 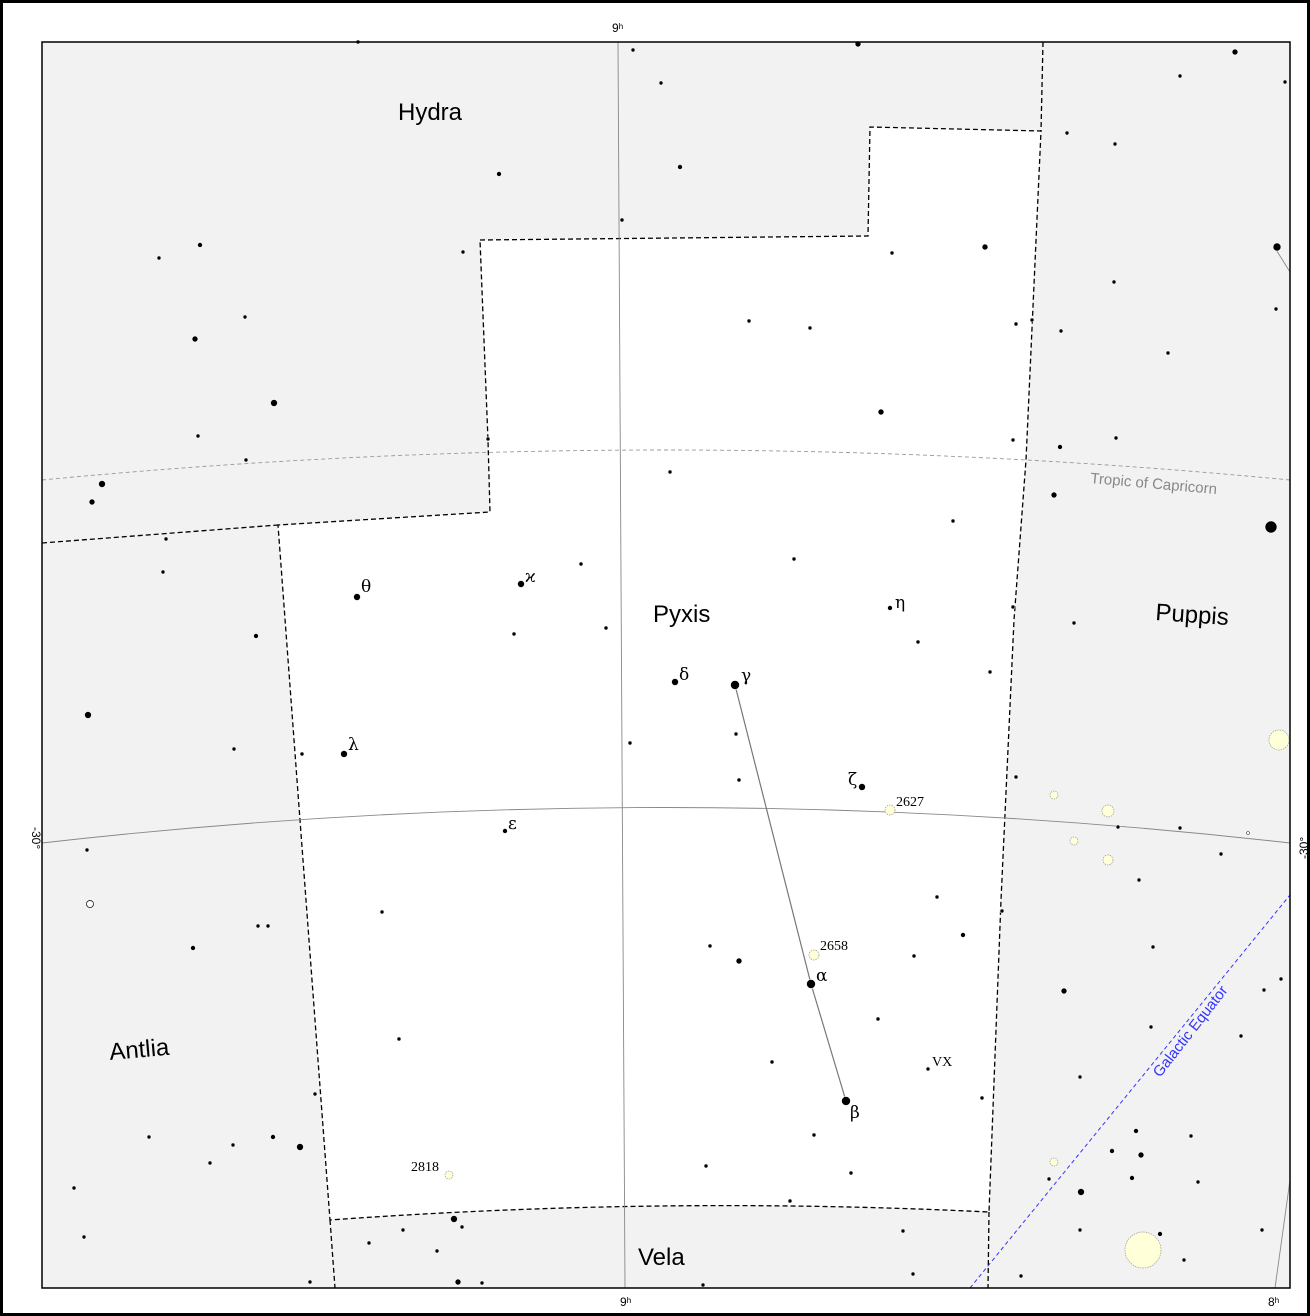 What do you see at coordinates (942, 1062) in the screenshot?
I see `variable-label: VX` at bounding box center [942, 1062].